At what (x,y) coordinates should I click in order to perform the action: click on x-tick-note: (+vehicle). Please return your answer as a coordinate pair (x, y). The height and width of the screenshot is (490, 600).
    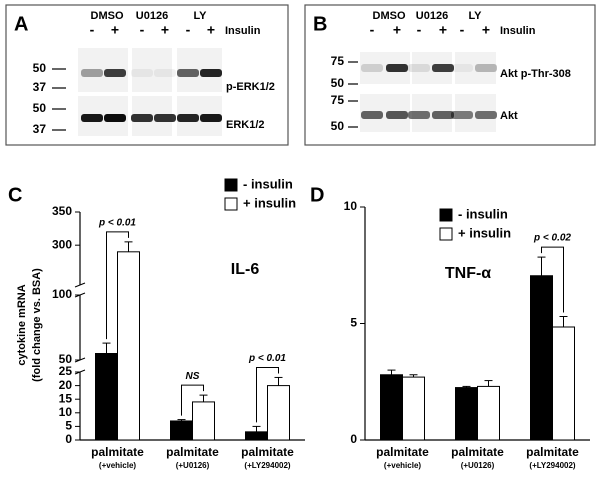
    Looking at the image, I should click on (117, 465).